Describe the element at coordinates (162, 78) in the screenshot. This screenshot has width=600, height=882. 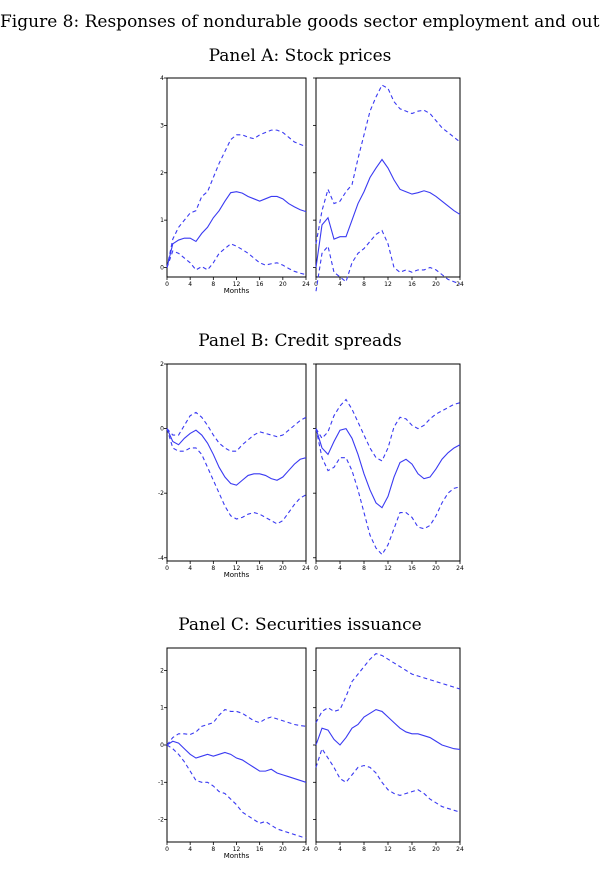
I see `panel-a-subplot-left-ytick-label: 4` at that location.